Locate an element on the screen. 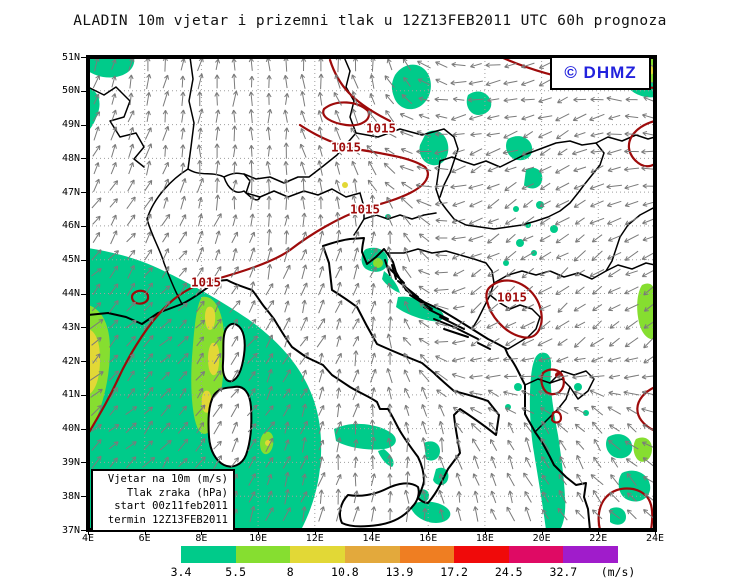 This screenshot has width=740, height=582. lon-label: 14E is located at coordinates (371, 538).